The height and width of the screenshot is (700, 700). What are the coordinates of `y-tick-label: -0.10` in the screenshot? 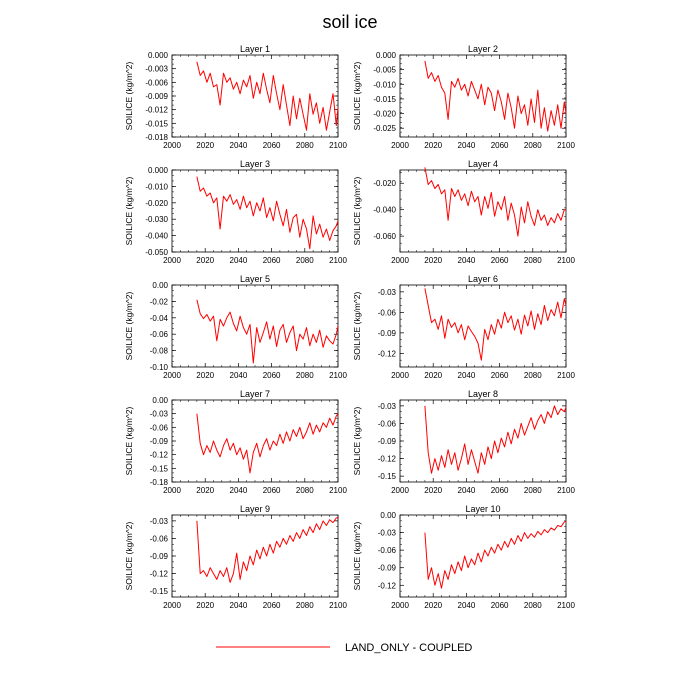 It's located at (159, 367).